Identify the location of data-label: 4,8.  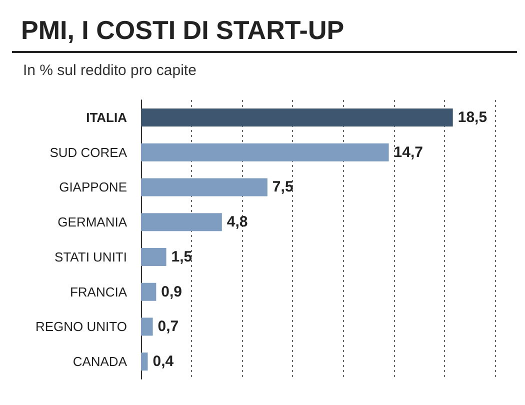
(237, 222).